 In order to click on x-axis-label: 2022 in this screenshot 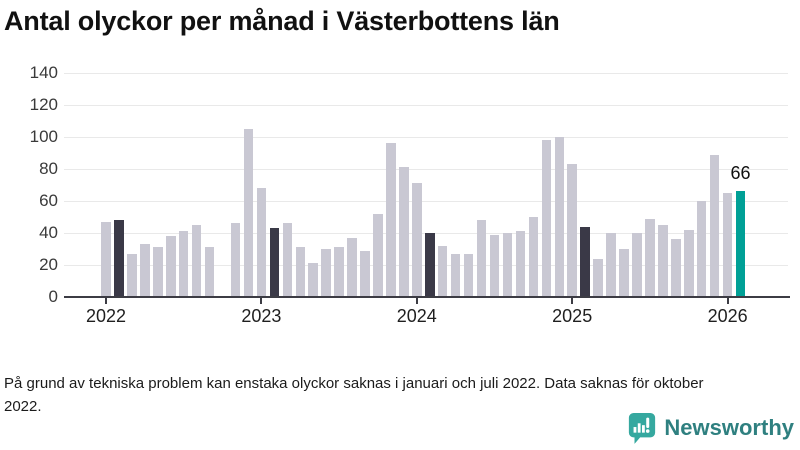, I will do `click(106, 316)`.